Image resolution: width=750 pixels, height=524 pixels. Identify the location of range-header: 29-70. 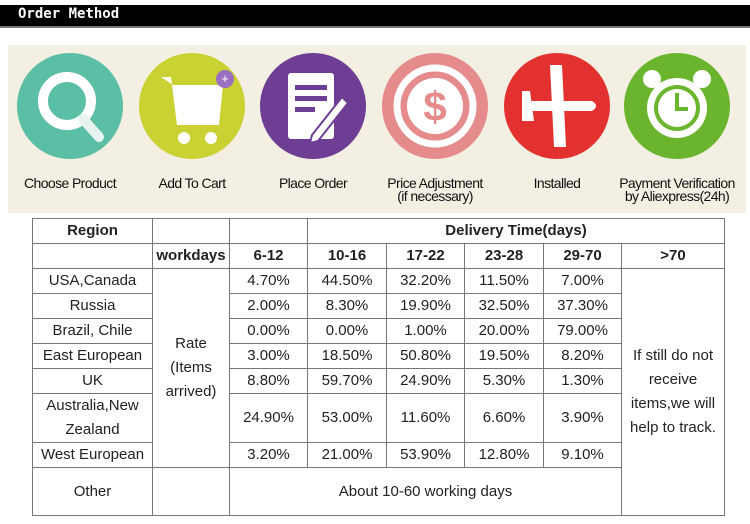
(582, 256).